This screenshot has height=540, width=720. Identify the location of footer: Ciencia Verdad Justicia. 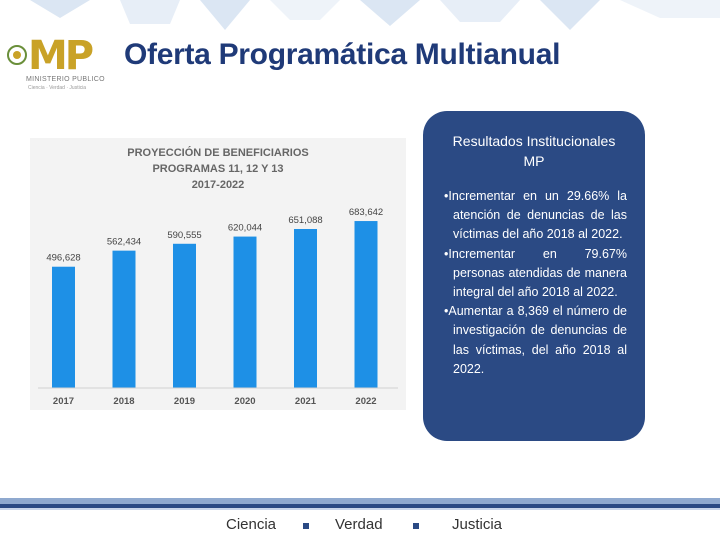
(360, 528).